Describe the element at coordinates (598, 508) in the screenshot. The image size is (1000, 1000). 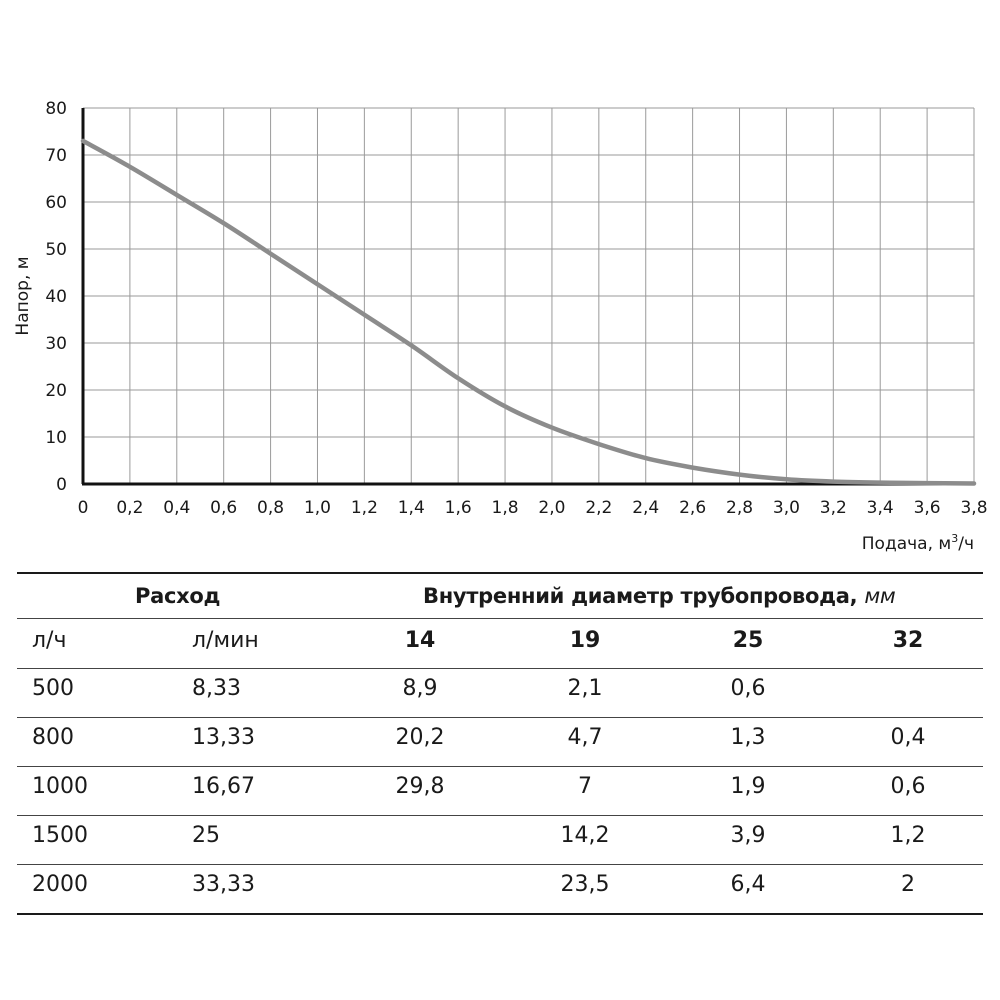
I see `x-tick-label: 2,2` at that location.